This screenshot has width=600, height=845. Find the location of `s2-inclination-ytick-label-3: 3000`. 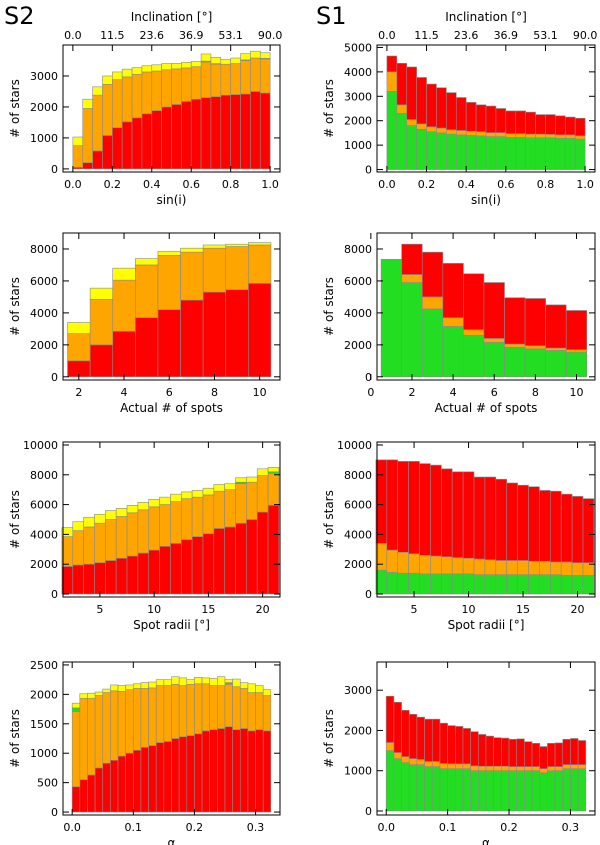

s2-inclination-ytick-label-3: 3000 is located at coordinates (44, 76).